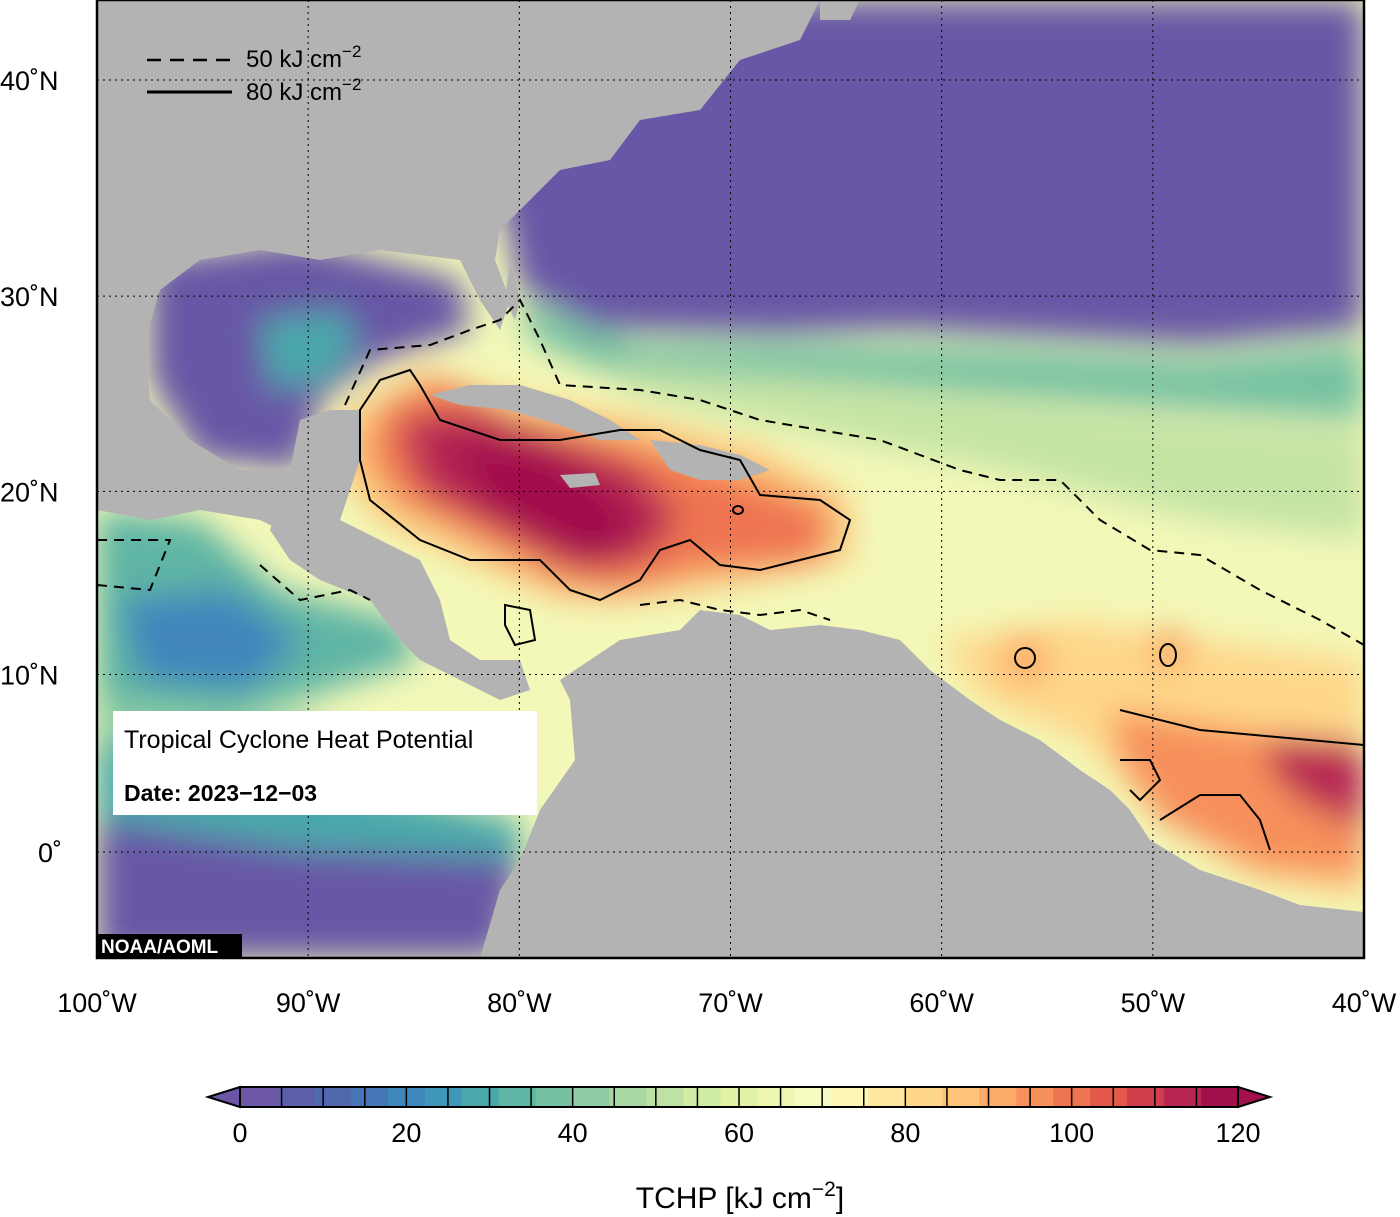 The height and width of the screenshot is (1217, 1400). What do you see at coordinates (29, 297) in the screenshot?
I see `latitude-tick-label: 30˚N` at bounding box center [29, 297].